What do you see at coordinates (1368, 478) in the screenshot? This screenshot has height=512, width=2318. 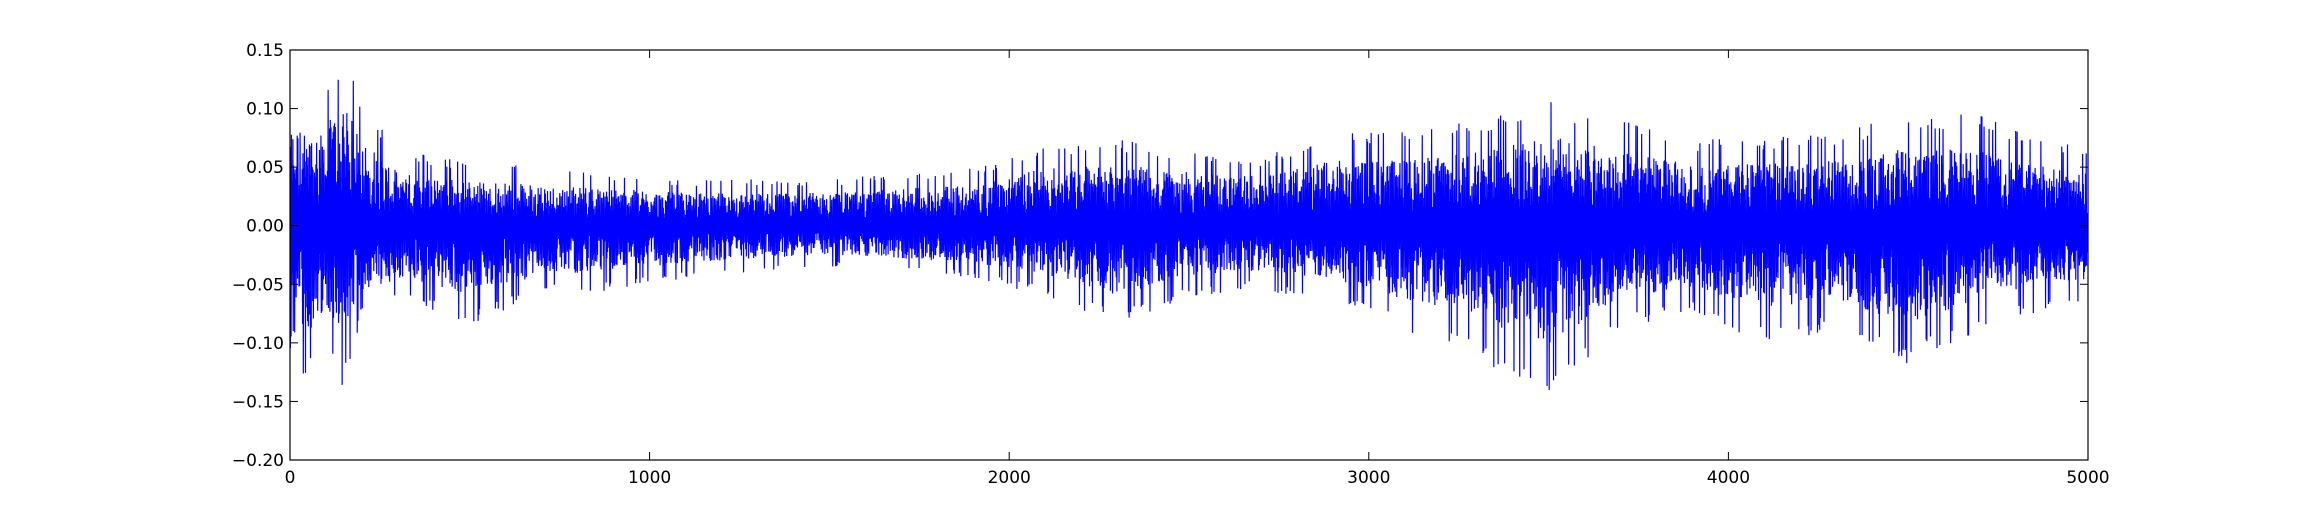 I see `x-tick-label: 3000` at bounding box center [1368, 478].